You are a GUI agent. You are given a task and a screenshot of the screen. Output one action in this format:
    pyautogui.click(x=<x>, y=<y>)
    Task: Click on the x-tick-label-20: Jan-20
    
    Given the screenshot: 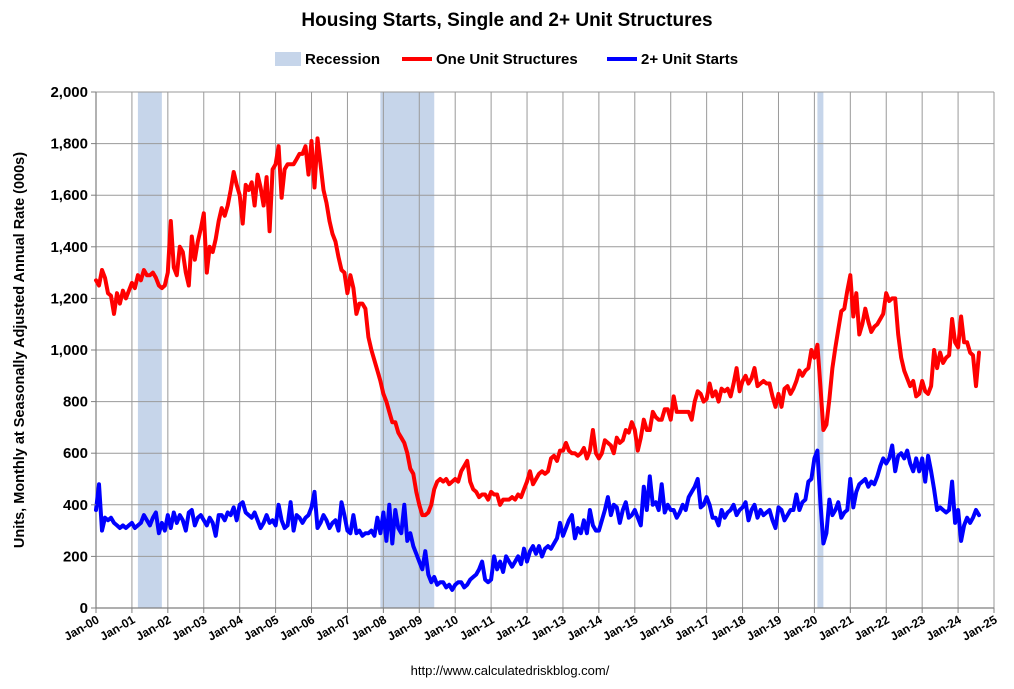 What is the action you would take?
    pyautogui.click(x=800, y=627)
    